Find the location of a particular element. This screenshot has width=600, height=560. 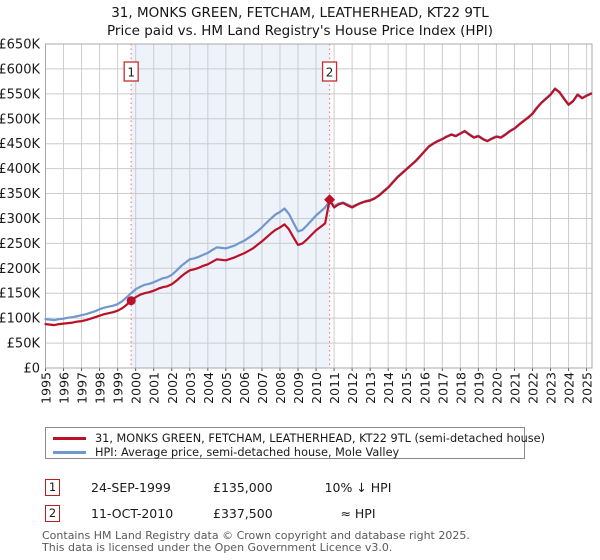

svg-text: £250K is located at coordinates (20, 244).